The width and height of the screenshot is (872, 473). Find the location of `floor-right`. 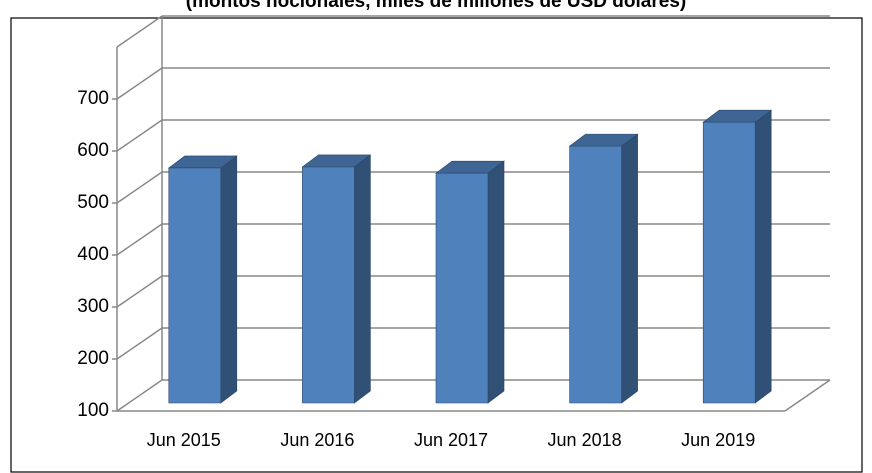

floor-right is located at coordinates (807, 395).